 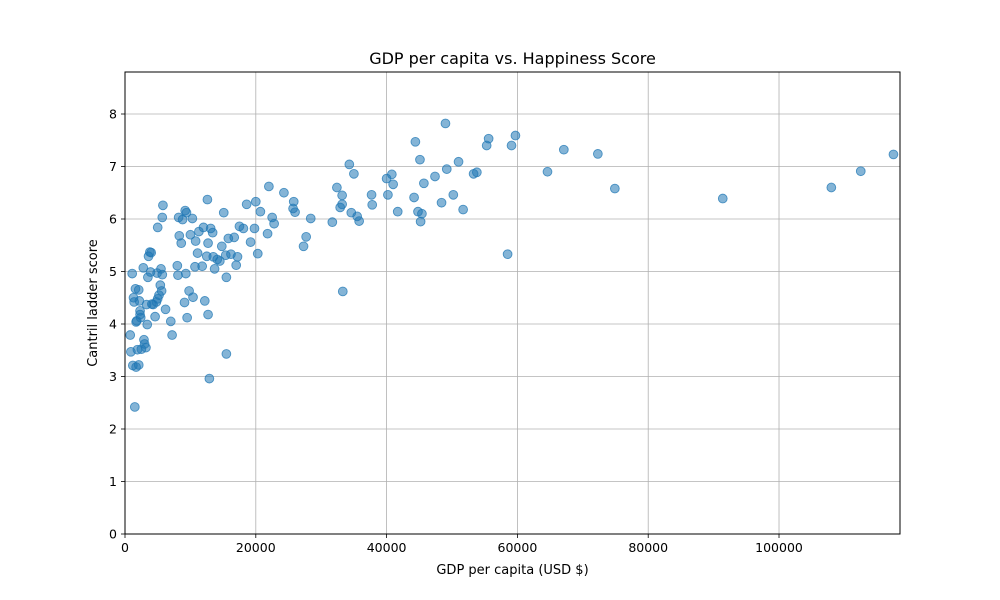 What do you see at coordinates (113, 114) in the screenshot?
I see `y-tick-label: 8` at bounding box center [113, 114].